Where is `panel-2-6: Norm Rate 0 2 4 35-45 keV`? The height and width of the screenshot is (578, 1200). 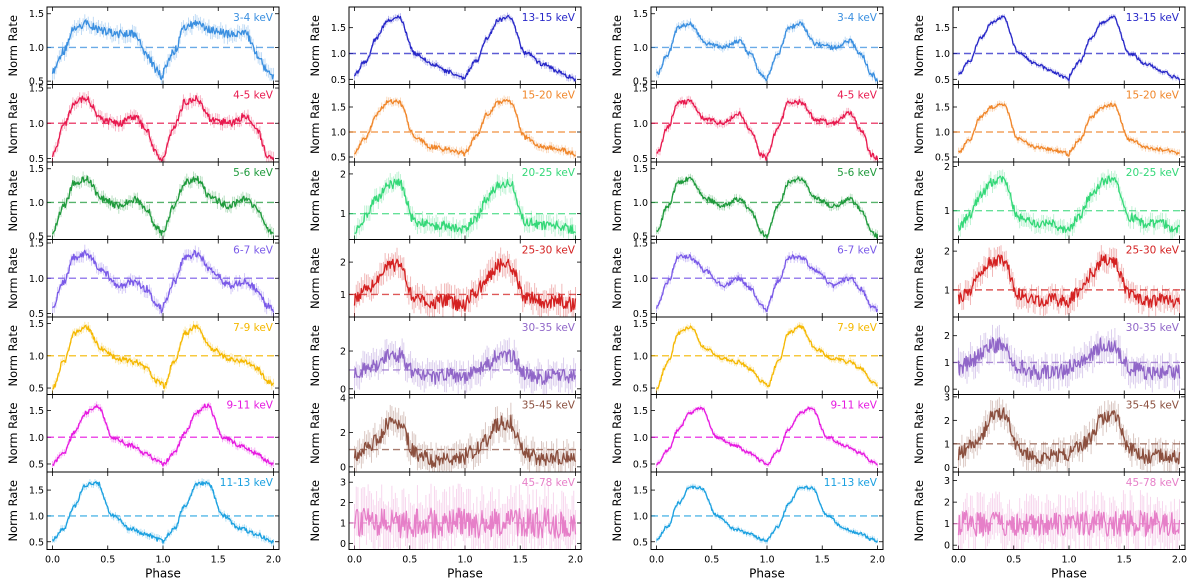 panel-2-6: Norm Rate 0 2 4 35-45 keV is located at coordinates (445, 433).